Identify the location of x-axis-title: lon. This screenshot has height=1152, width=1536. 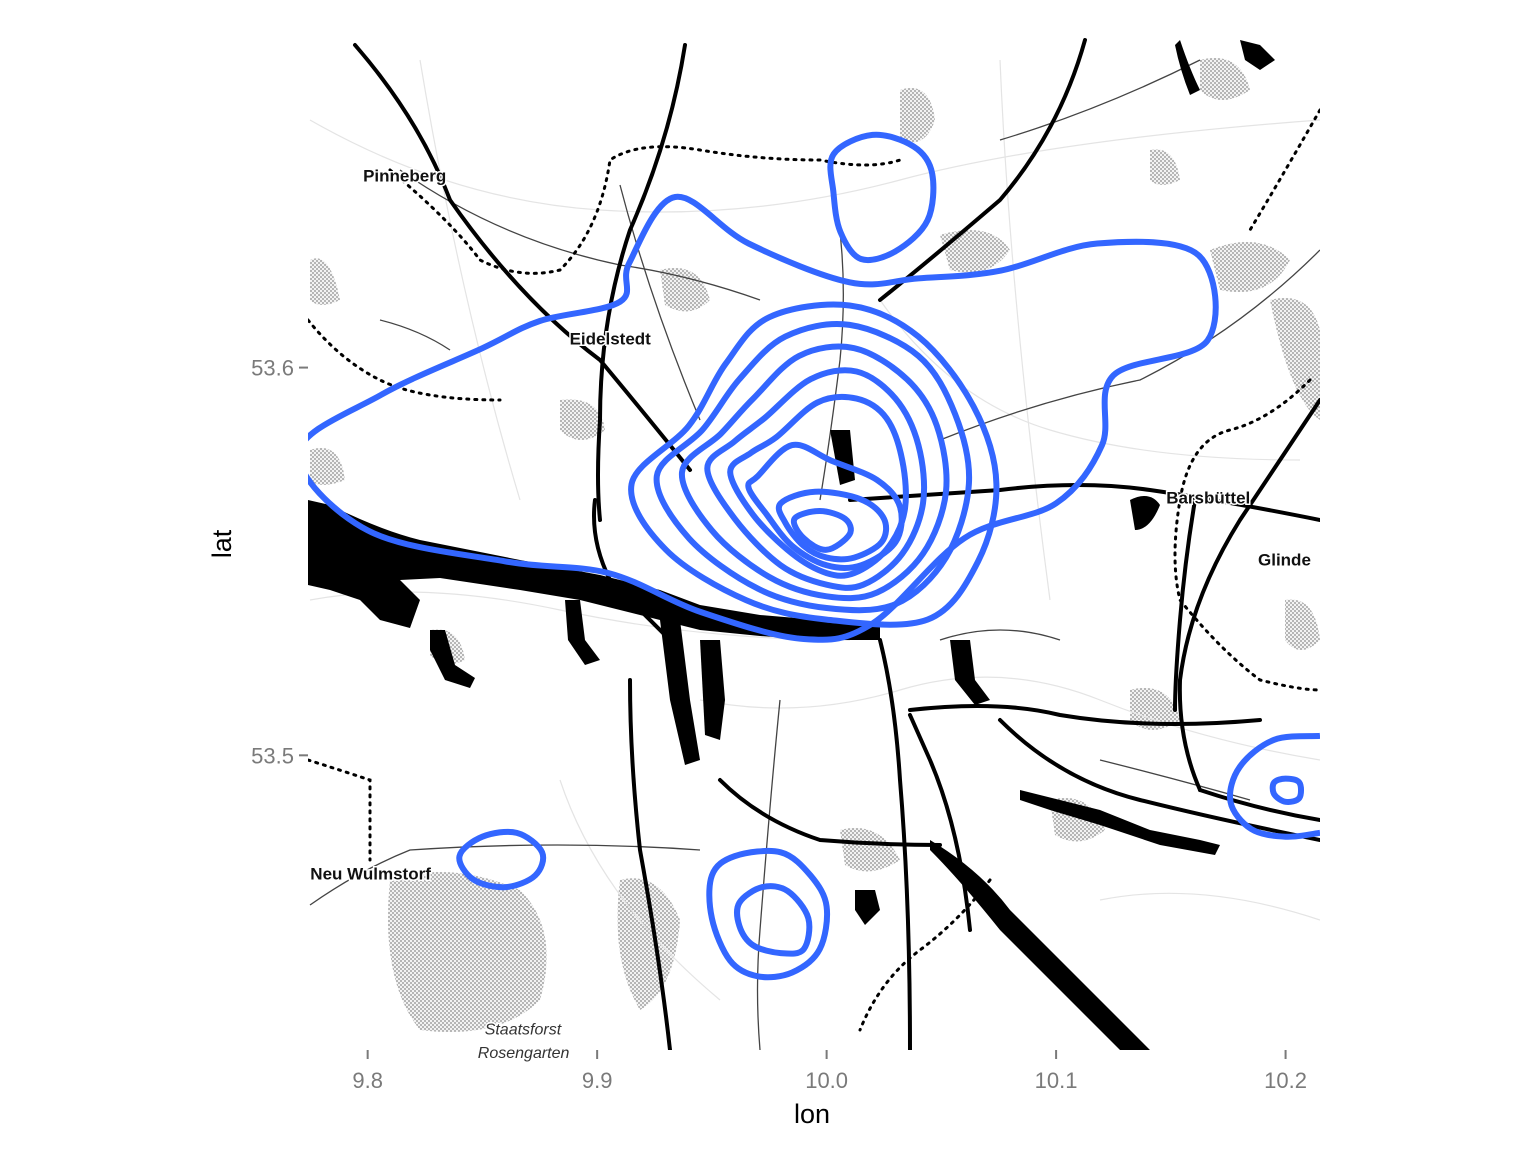
(812, 1114).